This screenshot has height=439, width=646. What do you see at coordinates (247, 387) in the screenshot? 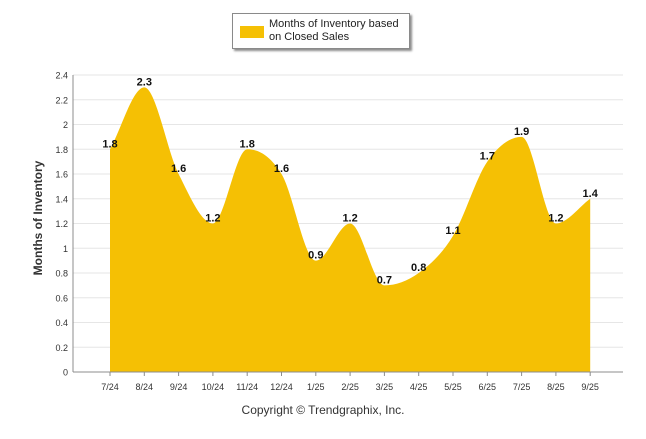
I see `x-tick-label: 11/24` at bounding box center [247, 387].